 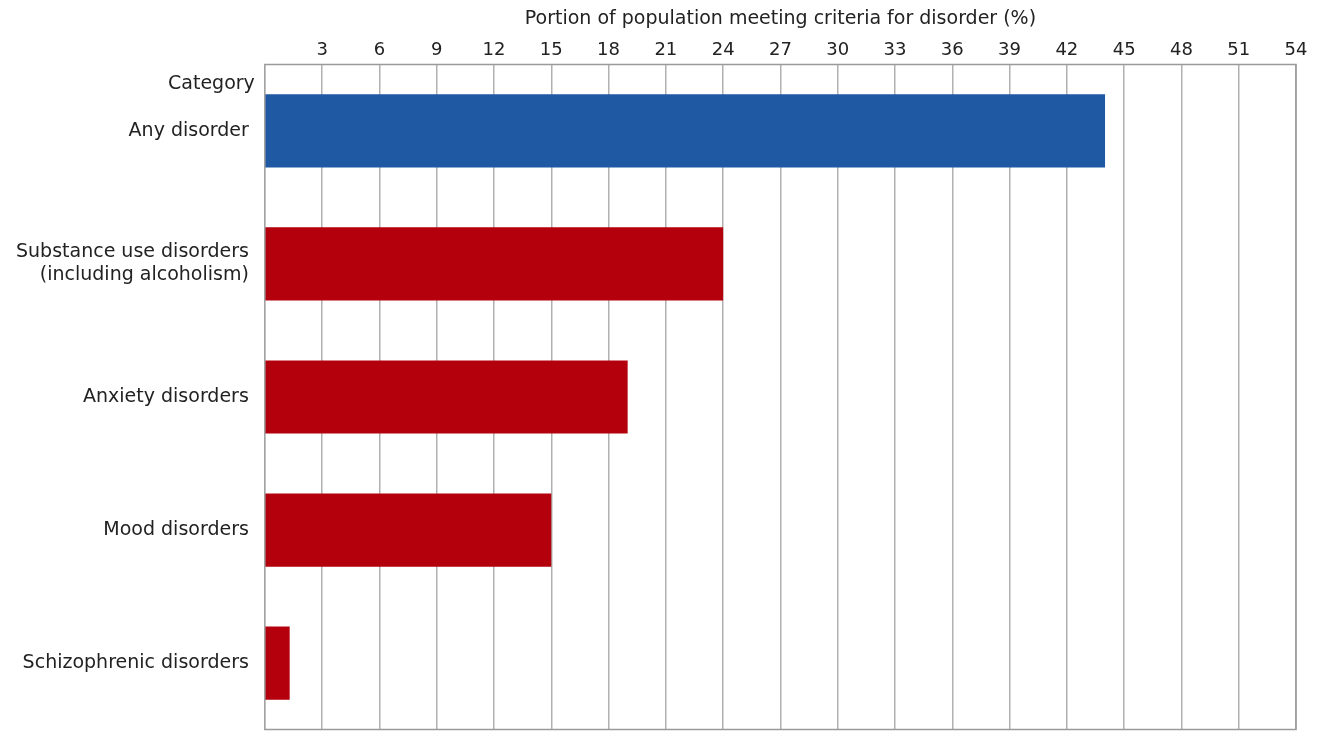 What do you see at coordinates (1067, 49) in the screenshot?
I see `x-tick-label: 42` at bounding box center [1067, 49].